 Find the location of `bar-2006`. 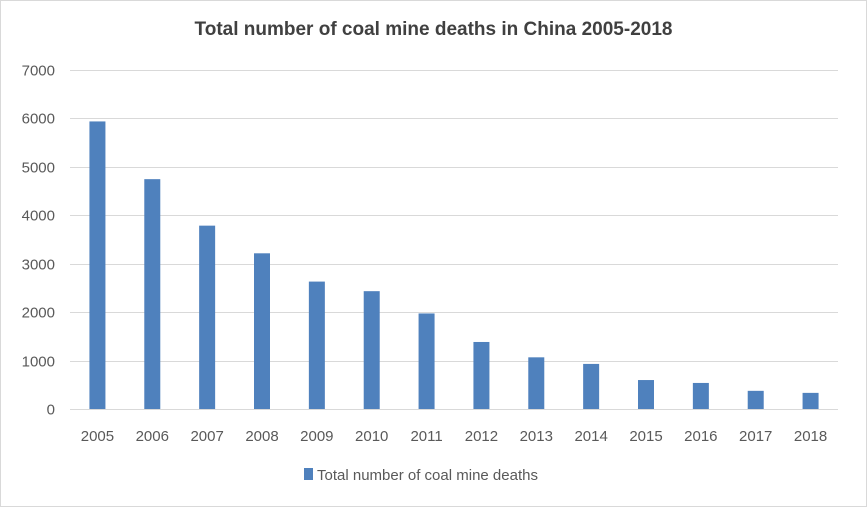

bar-2006 is located at coordinates (152, 294).